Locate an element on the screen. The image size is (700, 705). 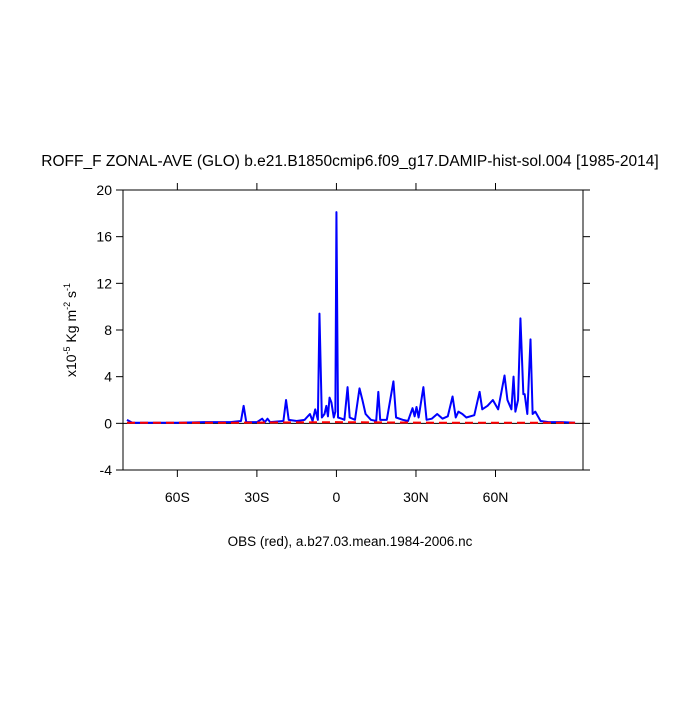
label-part: Kg m is located at coordinates (71, 328).